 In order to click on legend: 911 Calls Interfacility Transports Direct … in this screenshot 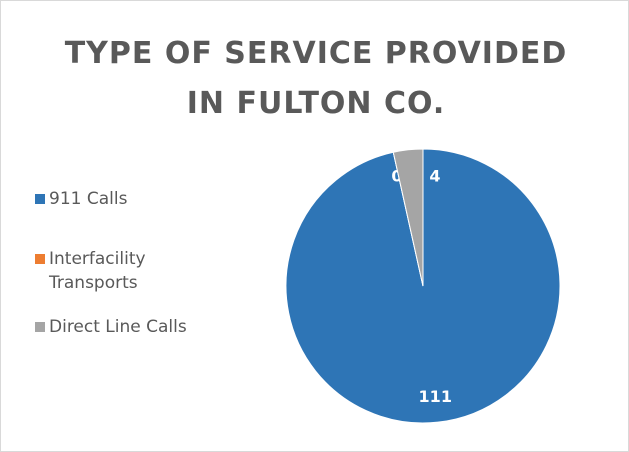, I will do `click(115, 263)`.